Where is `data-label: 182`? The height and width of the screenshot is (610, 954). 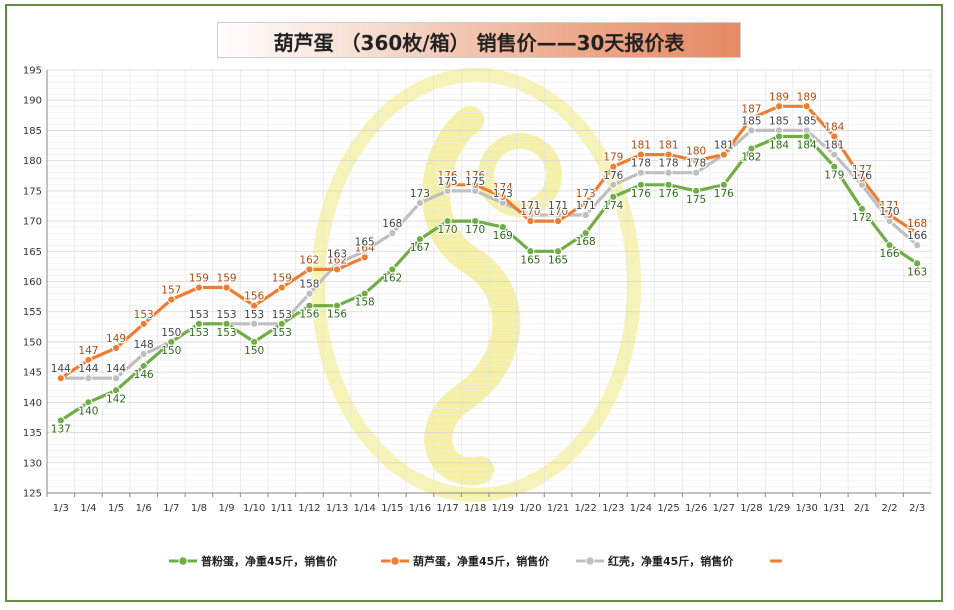 data-label: 182 is located at coordinates (751, 158).